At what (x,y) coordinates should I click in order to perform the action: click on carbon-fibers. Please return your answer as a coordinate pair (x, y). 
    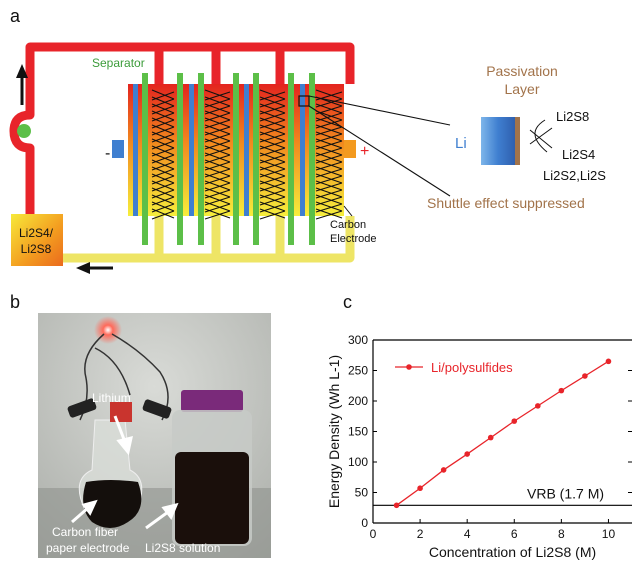
    Looking at the image, I should click on (247, 154).